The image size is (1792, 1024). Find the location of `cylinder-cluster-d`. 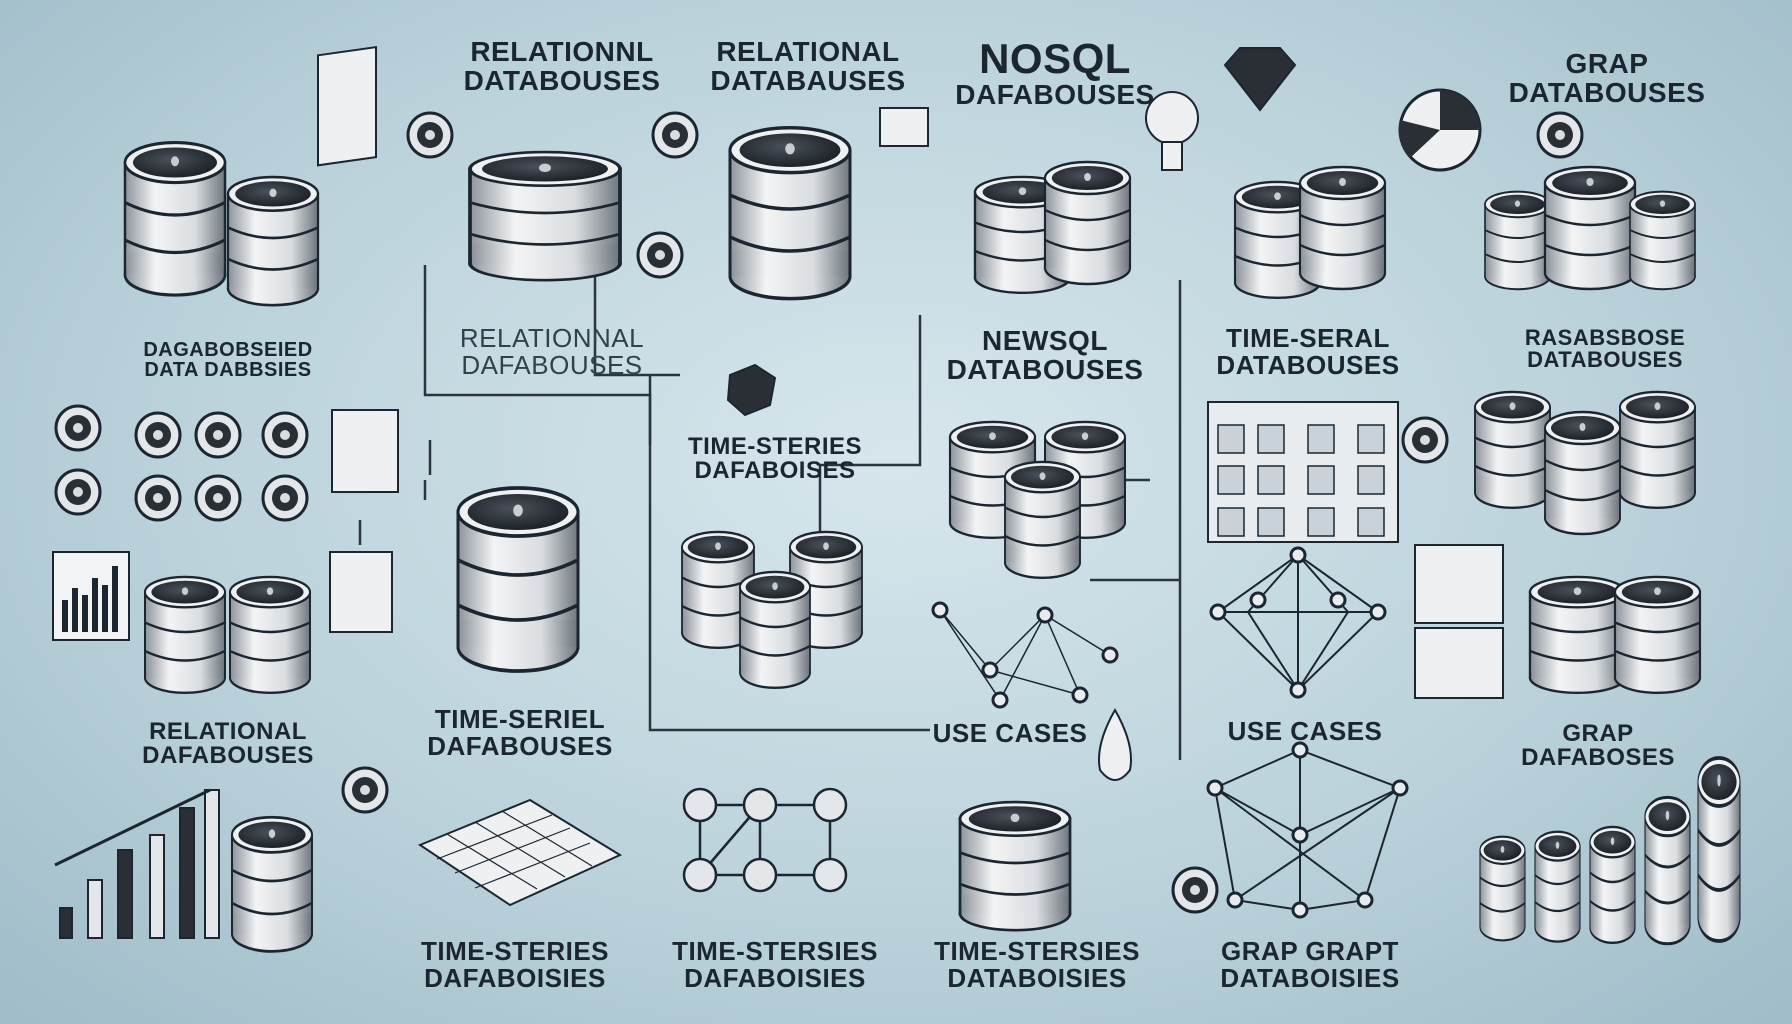

cylinder-cluster-d is located at coordinates (1052, 227).